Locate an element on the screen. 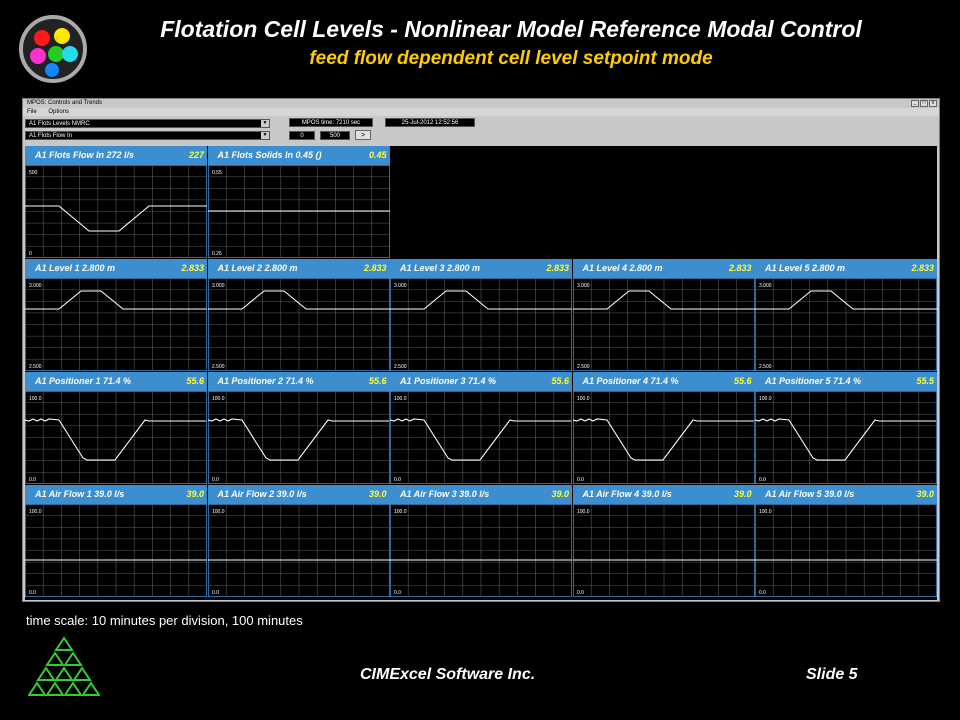  trend-panel: A1 Level 3 2.800 m 2.833 3.000 2.500 is located at coordinates (481, 315).